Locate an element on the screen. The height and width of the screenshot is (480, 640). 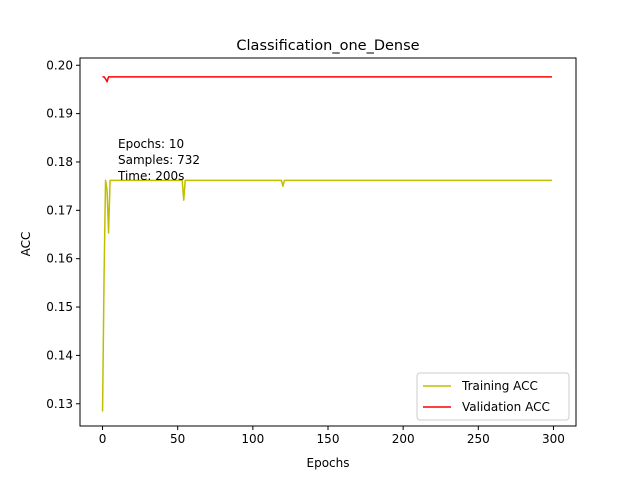
x-tick-label-100: 100 is located at coordinates (252, 439).